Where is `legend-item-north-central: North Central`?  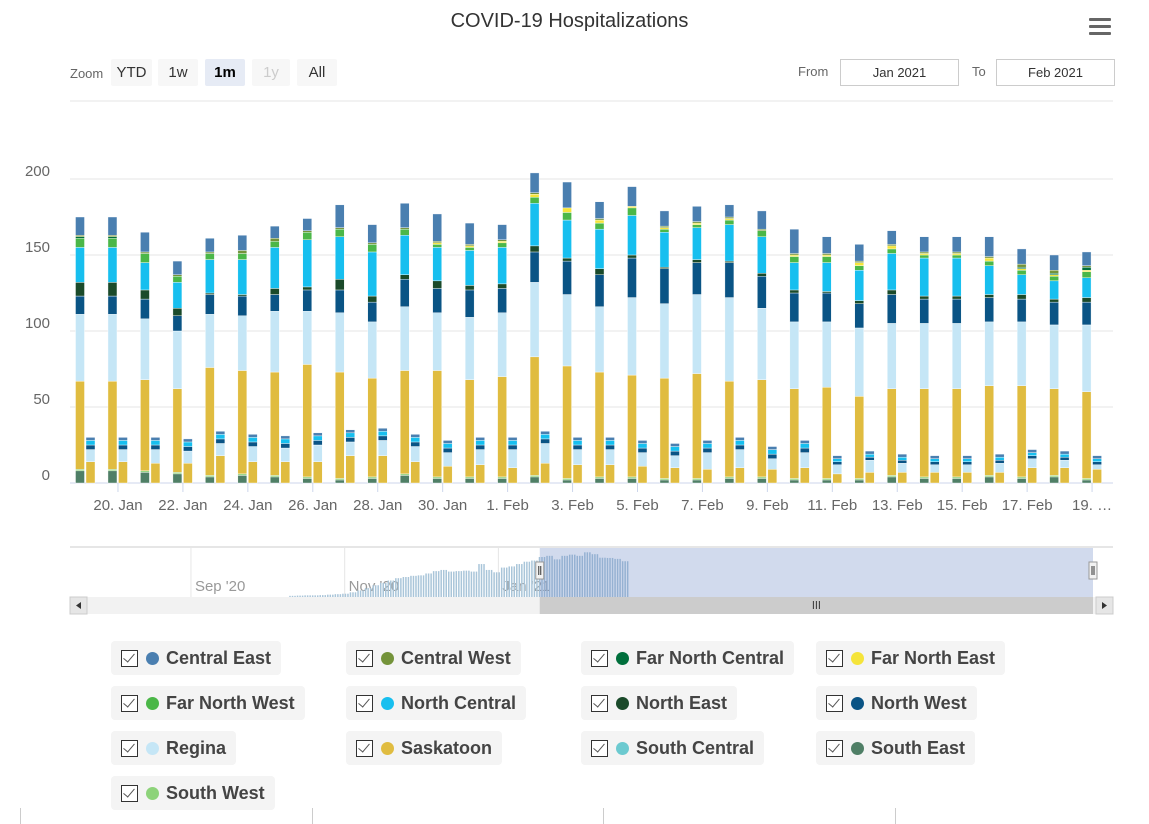
legend-item-north-central: North Central is located at coordinates (436, 703).